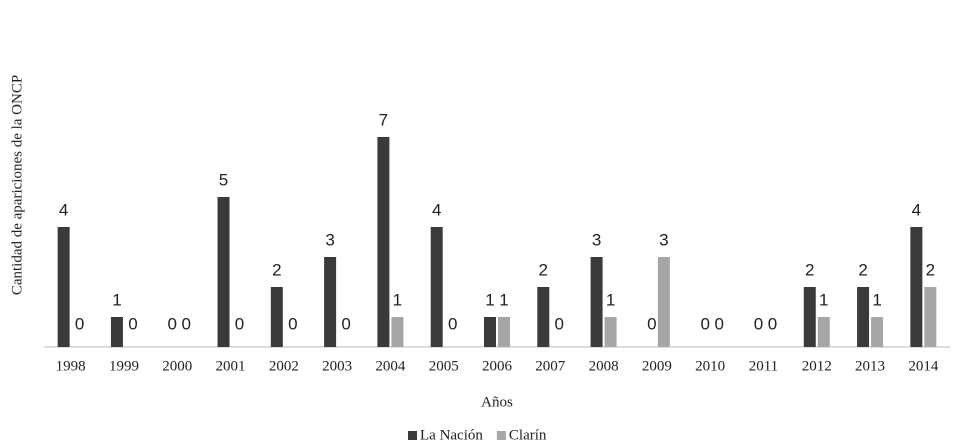  I want to click on data-label: 5, so click(223, 179).